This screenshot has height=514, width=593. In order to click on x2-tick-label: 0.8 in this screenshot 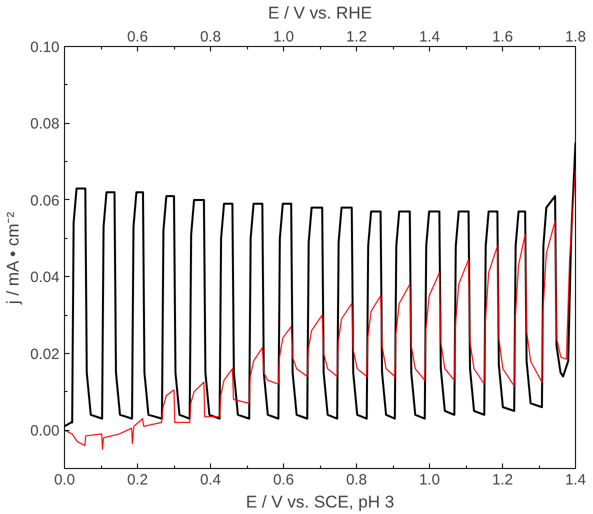, I will do `click(210, 37)`.